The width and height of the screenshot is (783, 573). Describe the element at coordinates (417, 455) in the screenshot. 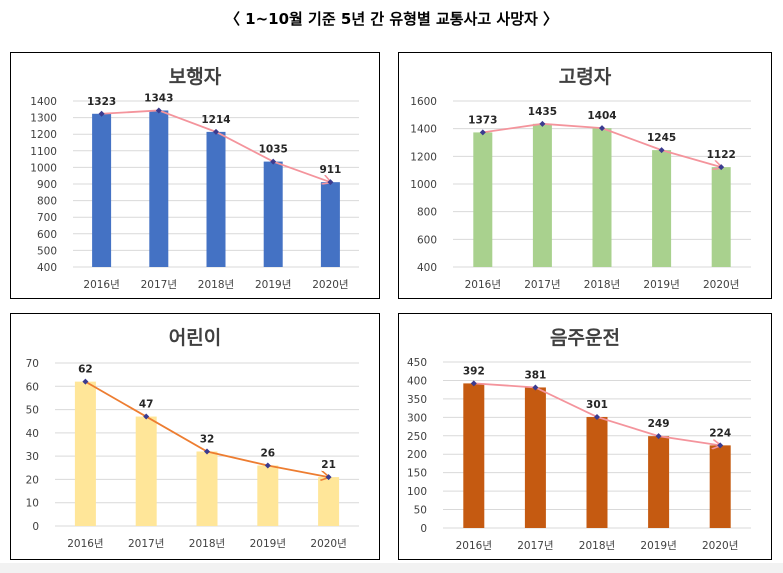

I see `y-tick-label: 200` at that location.